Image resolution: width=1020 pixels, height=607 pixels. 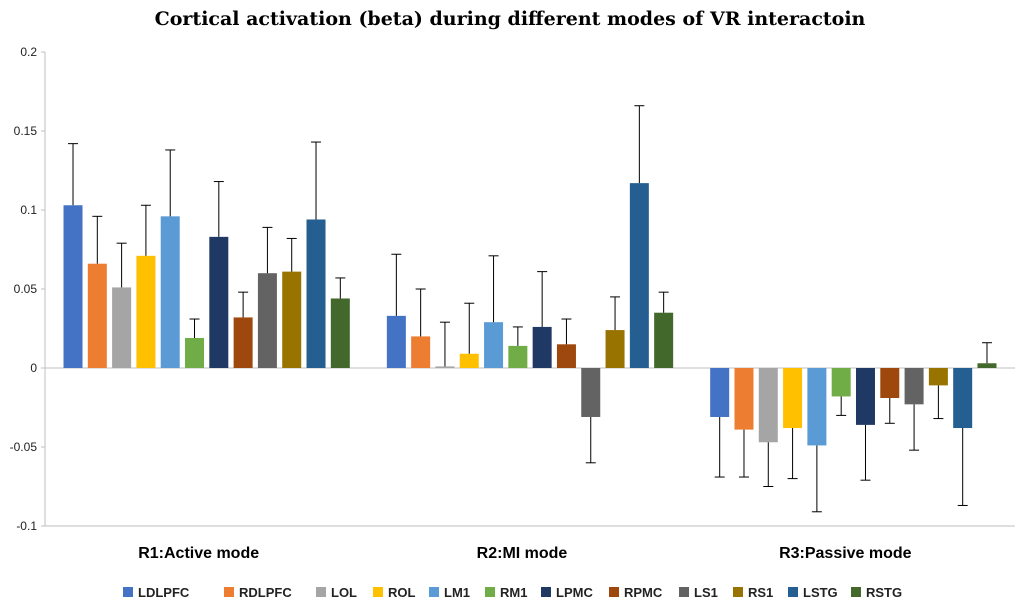 I want to click on legend-swatch-rstg, so click(x=856, y=592).